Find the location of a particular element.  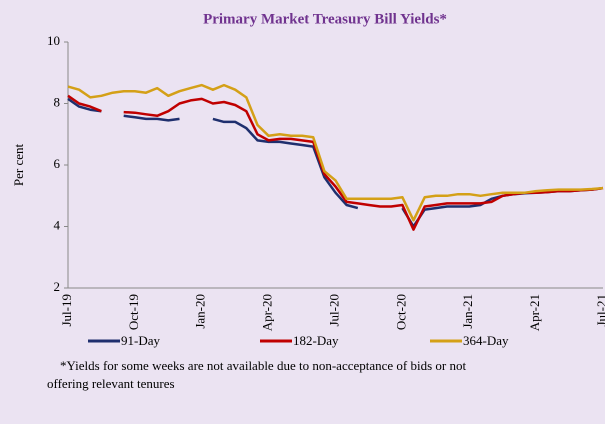

x-tick-label: Jan-20 is located at coordinates (200, 311).